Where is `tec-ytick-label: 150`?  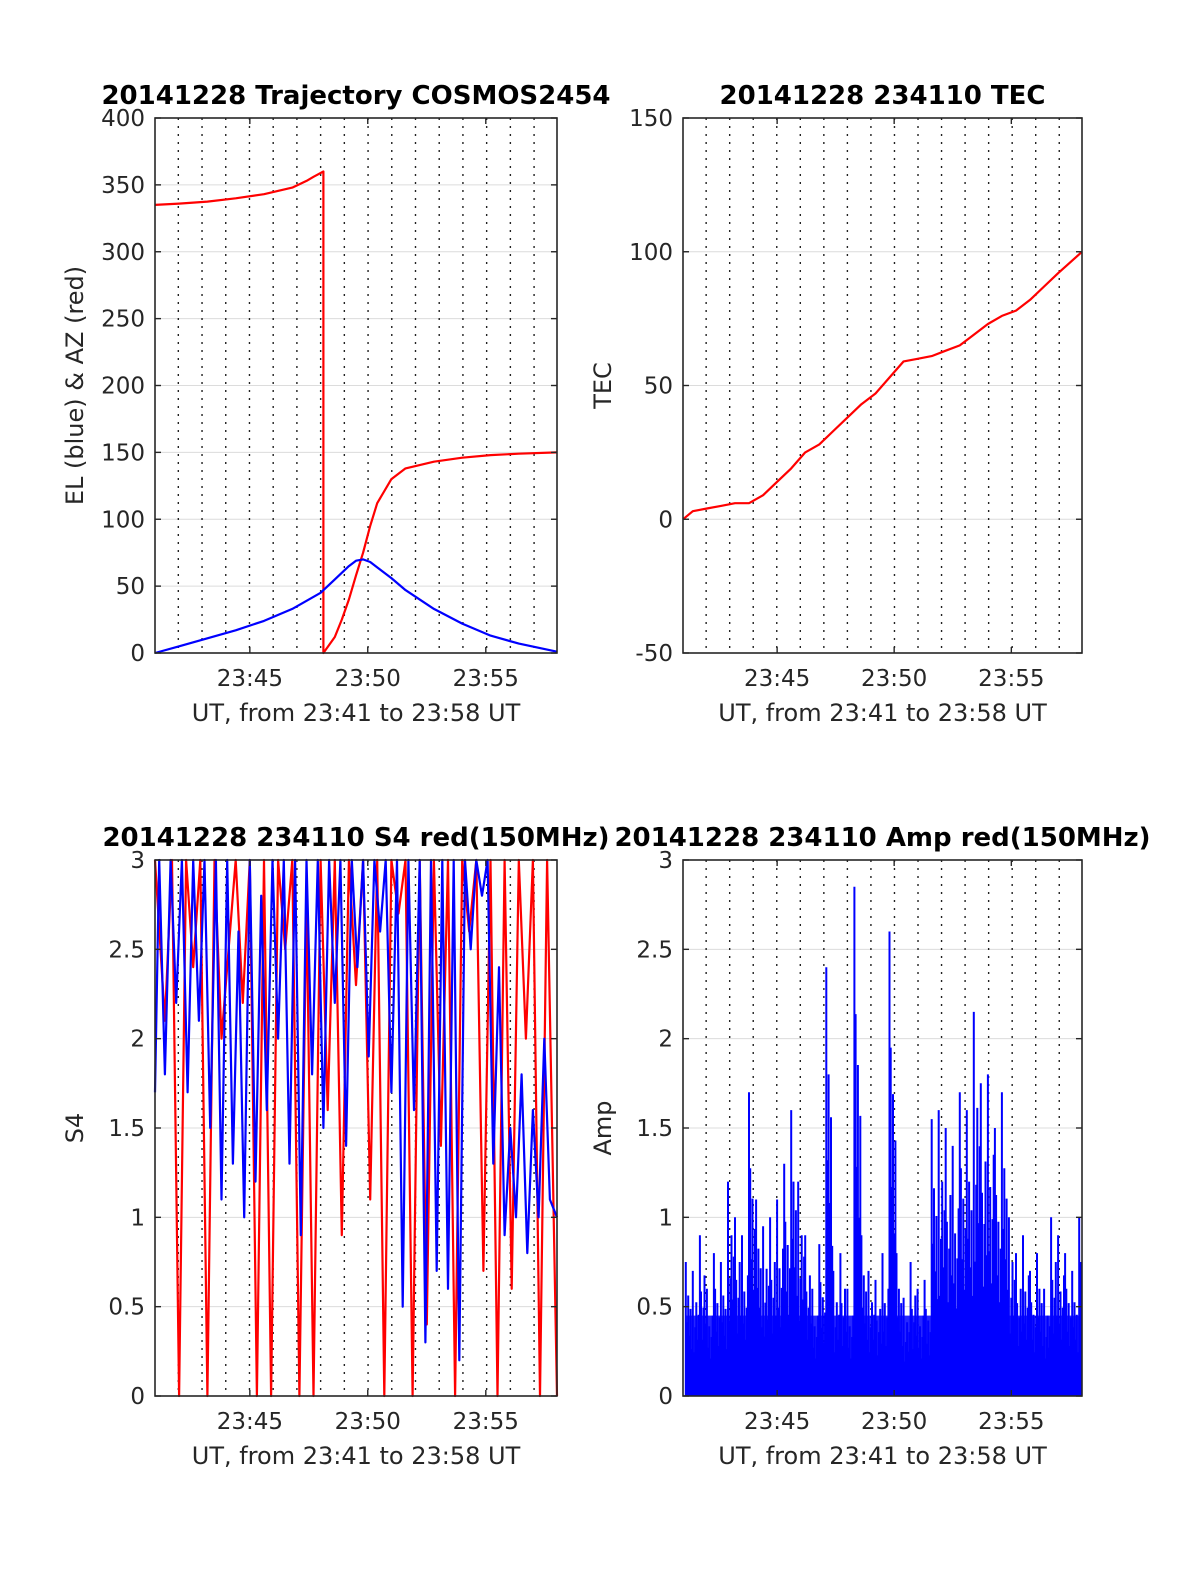 tec-ytick-label: 150 is located at coordinates (651, 119).